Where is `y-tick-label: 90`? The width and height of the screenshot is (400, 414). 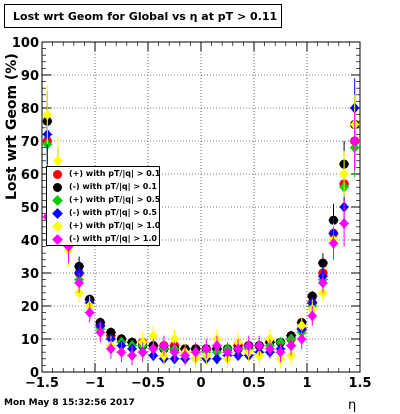 y-tick-label: 90 is located at coordinates (30, 76).